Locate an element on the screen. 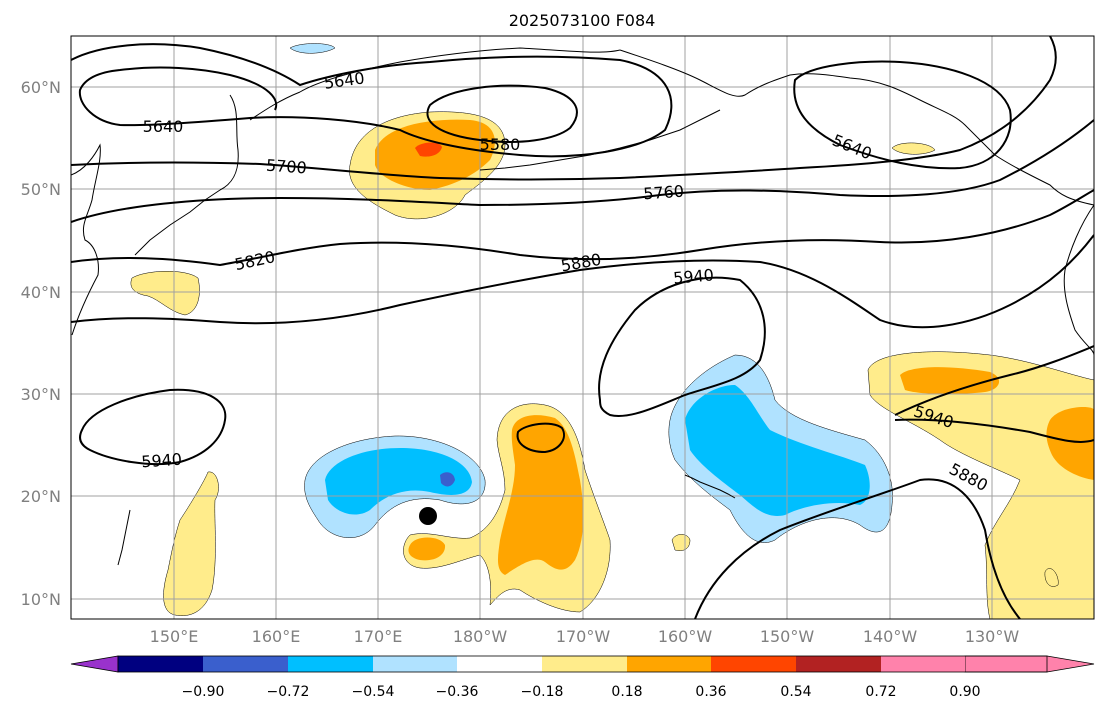  contour-5940-east-lower is located at coordinates (994, 430).